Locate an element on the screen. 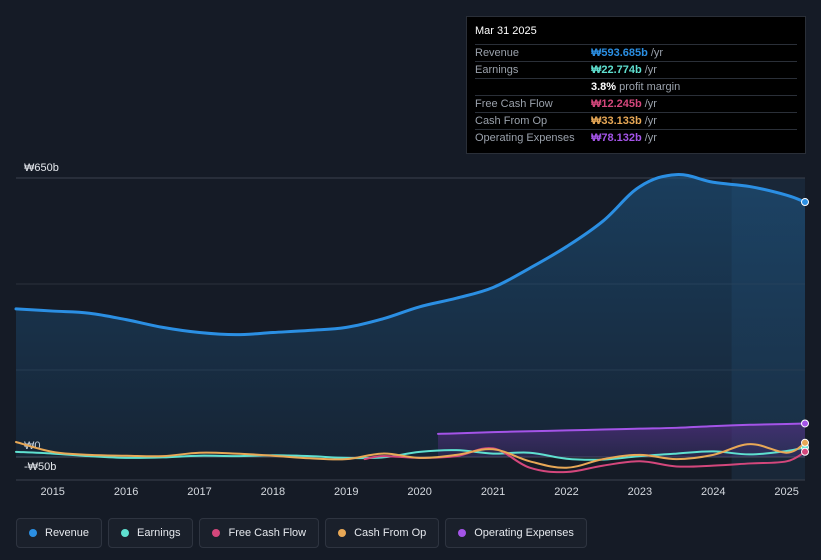 The height and width of the screenshot is (560, 821). x-tick-label: 2022 is located at coordinates (566, 492).